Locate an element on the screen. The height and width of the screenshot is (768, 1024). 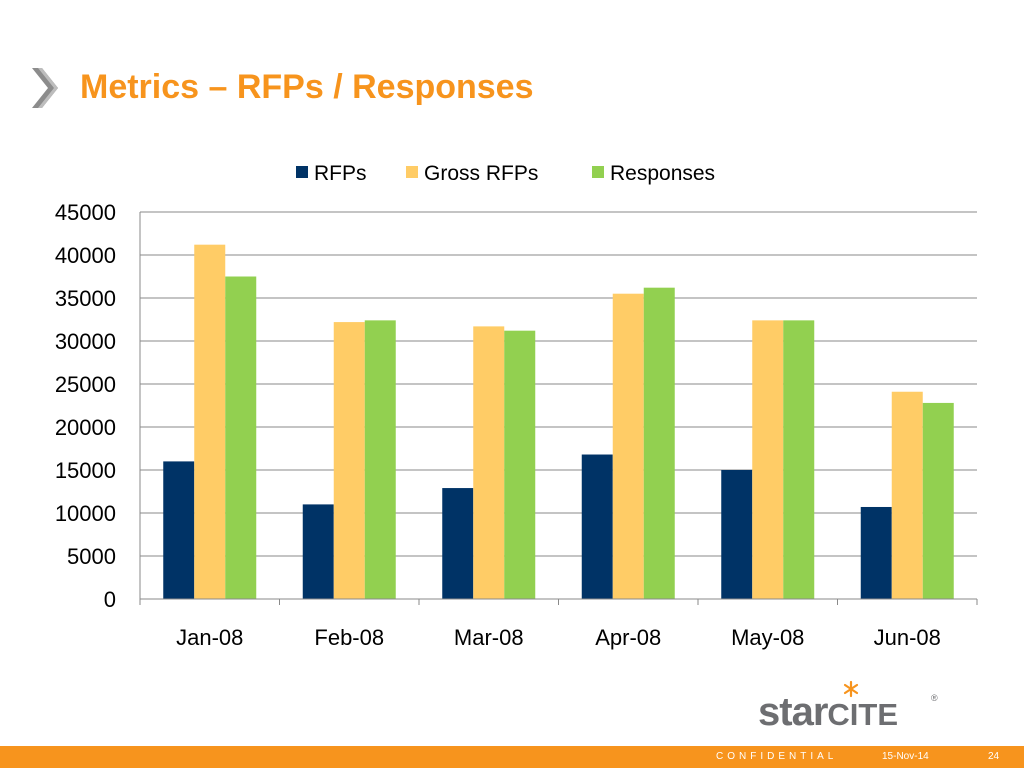
slide-title: Metrics – RFPs / Responses is located at coordinates (307, 87).